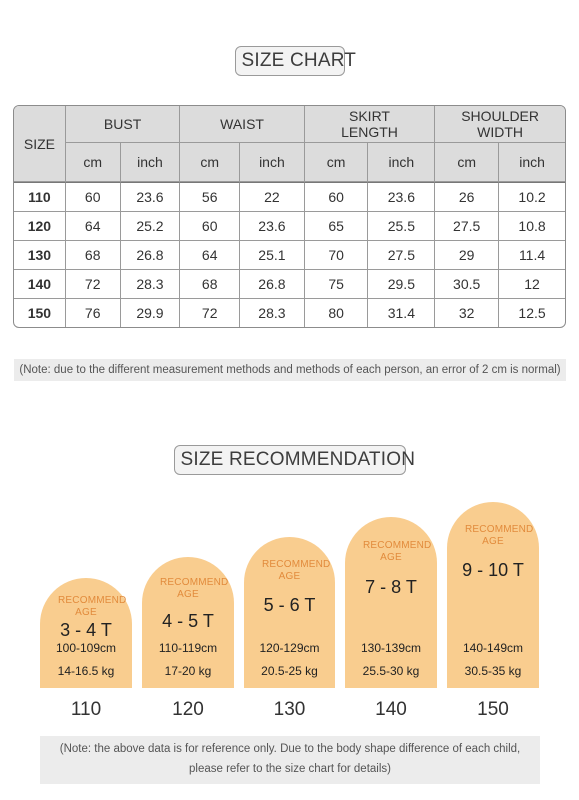  I want to click on size-cell: 110, so click(40, 197).